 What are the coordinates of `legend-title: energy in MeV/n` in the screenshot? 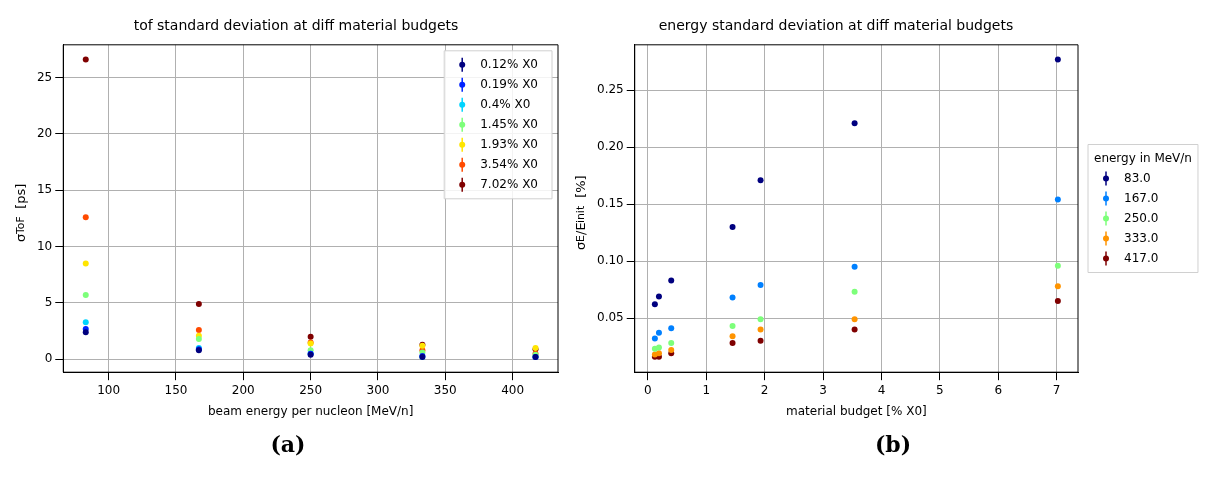 It's located at (1143, 157).